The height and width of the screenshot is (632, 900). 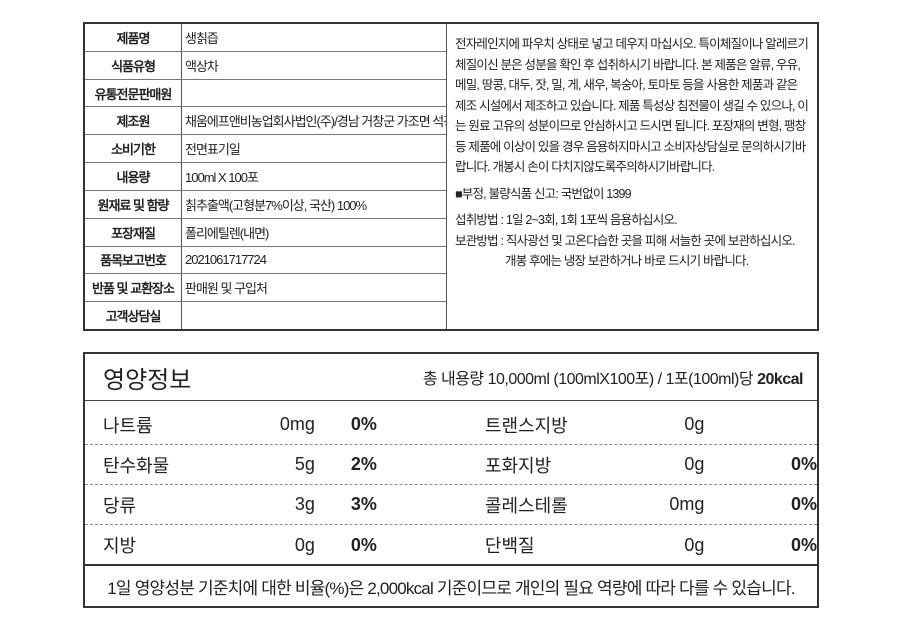 What do you see at coordinates (566, 220) in the screenshot?
I see `intake-text: 섭취방법 : 1일 2~3회, 1회 1포씩 음용하십시오.` at bounding box center [566, 220].